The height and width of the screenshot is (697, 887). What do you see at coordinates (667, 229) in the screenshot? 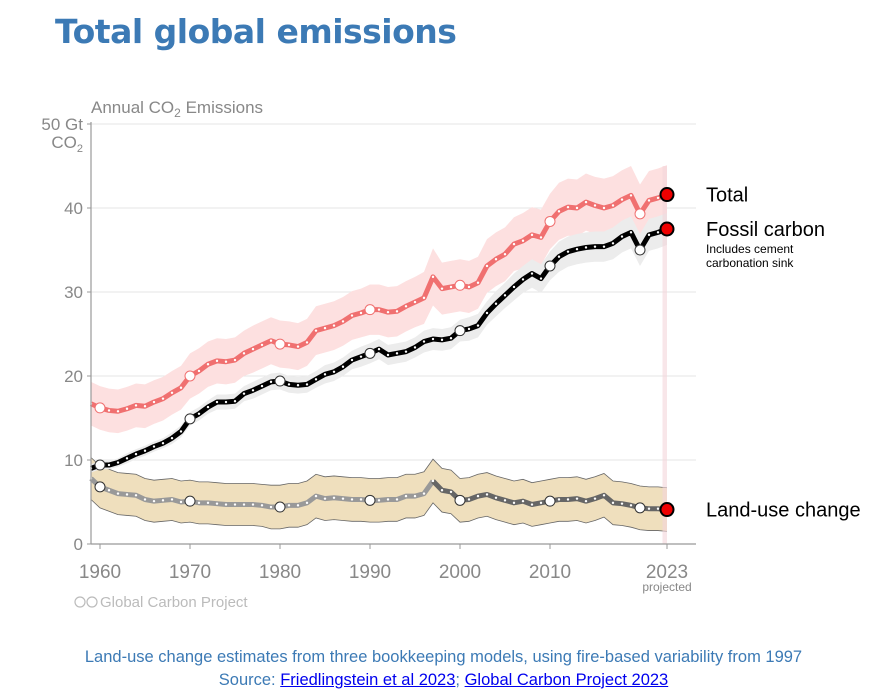
I see `fossil-endpoint-2023` at bounding box center [667, 229].